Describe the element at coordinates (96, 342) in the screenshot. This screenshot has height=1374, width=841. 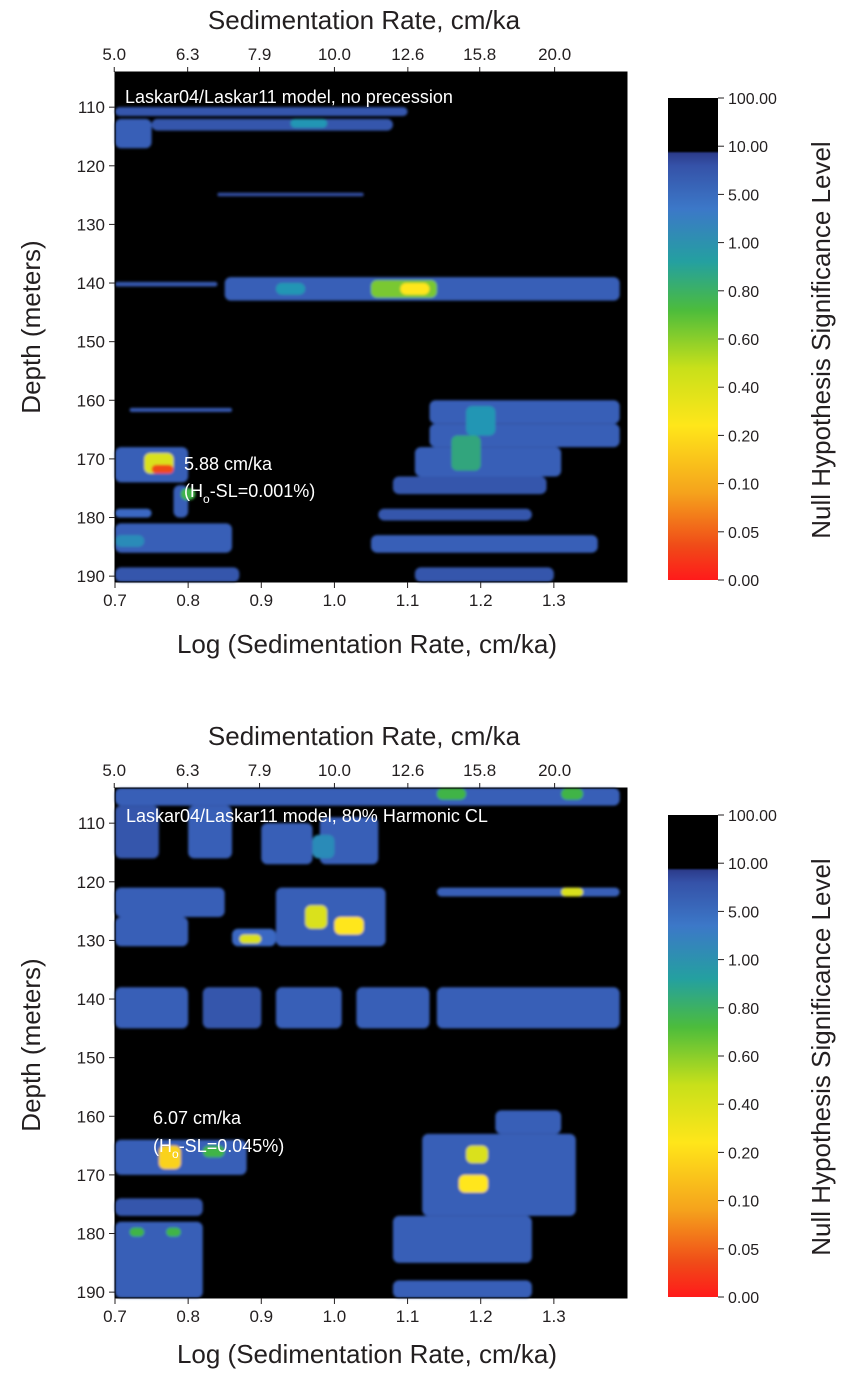
I see `y-axis-ticks: 110 120 130 140 150 160 170 180 190` at that location.